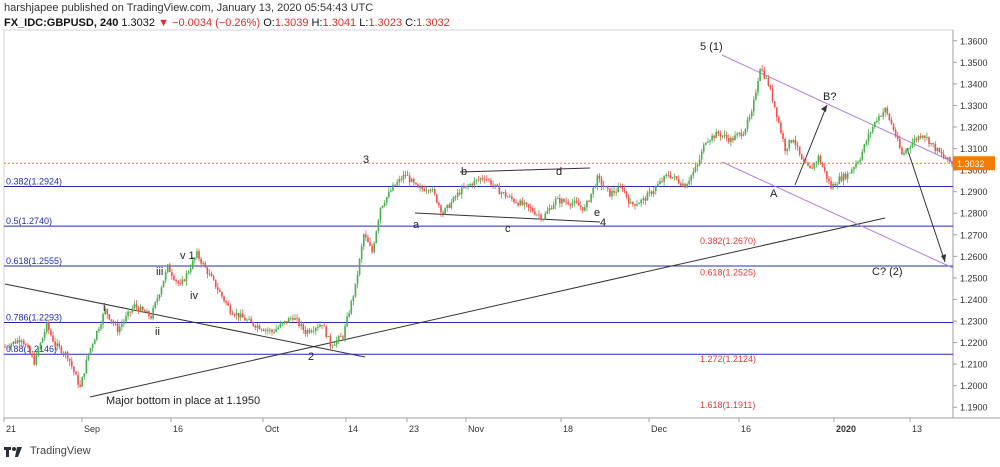  I want to click on fib-level-label: 0.618(1.2555), so click(34, 261).